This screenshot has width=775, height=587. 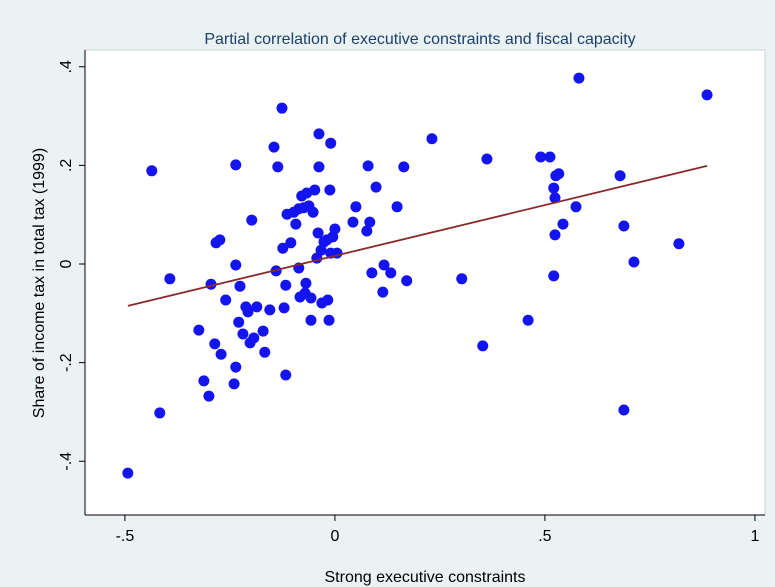 What do you see at coordinates (66, 461) in the screenshot?
I see `y-tick-label: -.4` at bounding box center [66, 461].